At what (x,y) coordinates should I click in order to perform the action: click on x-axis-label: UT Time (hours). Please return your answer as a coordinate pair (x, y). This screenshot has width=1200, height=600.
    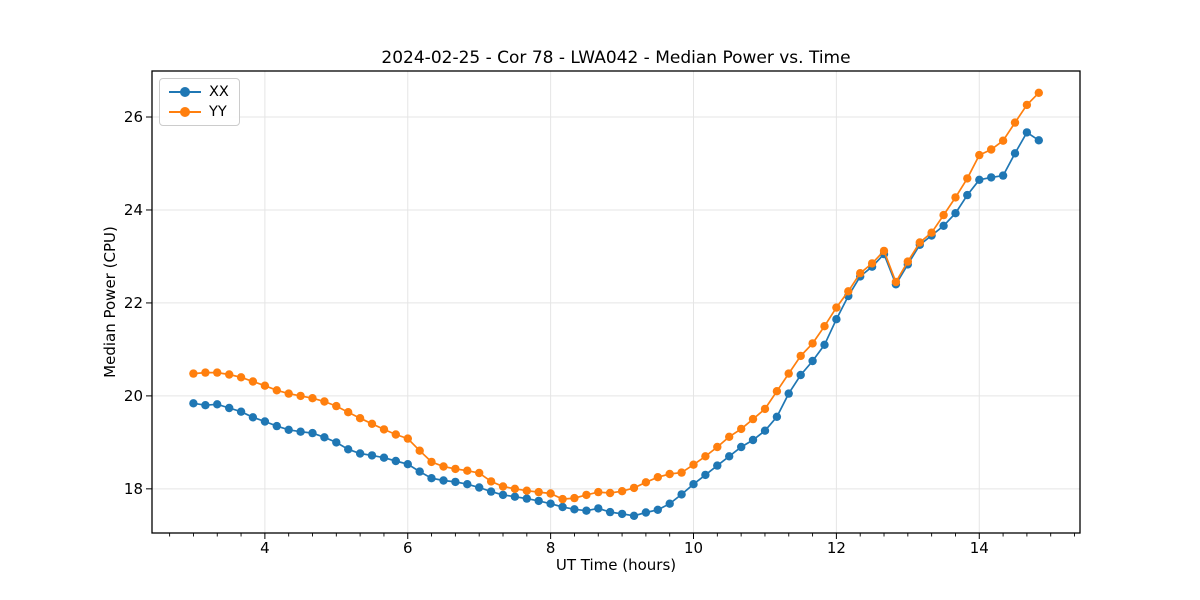
    Looking at the image, I should click on (616, 565).